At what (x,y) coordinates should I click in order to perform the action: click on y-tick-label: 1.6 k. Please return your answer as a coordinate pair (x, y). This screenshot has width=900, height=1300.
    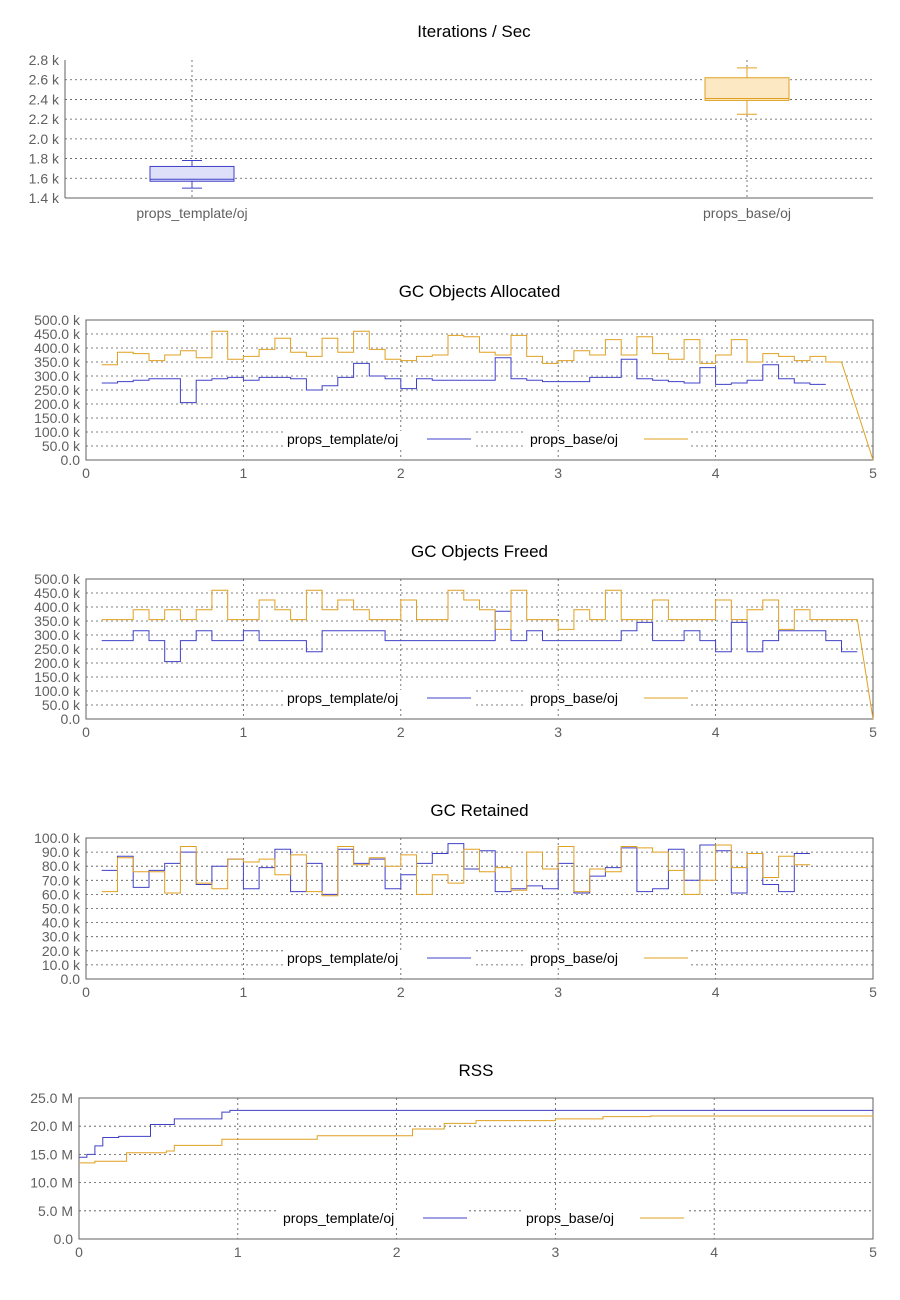
    Looking at the image, I should click on (44, 178).